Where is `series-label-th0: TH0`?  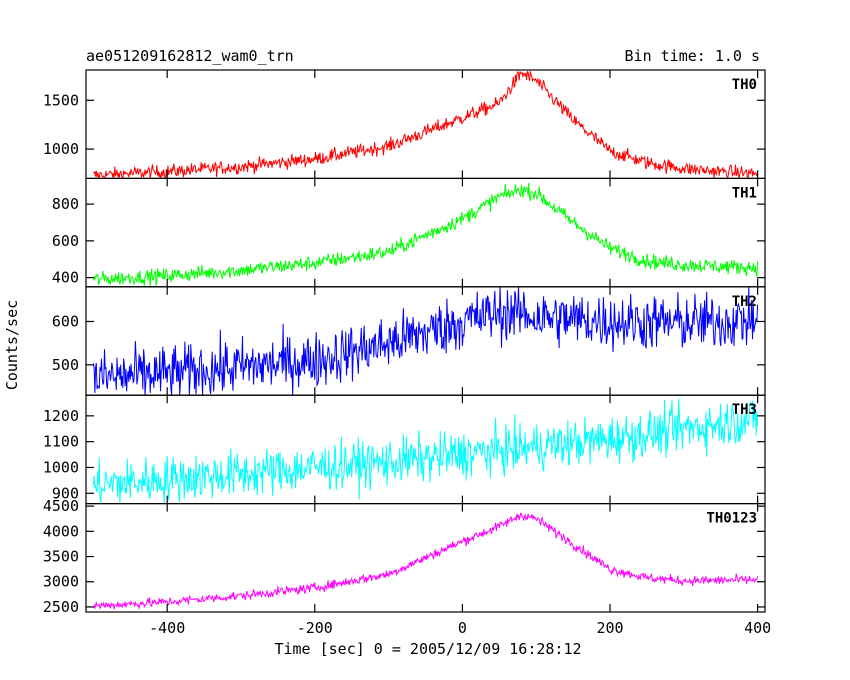 series-label-th0: TH0 is located at coordinates (744, 85).